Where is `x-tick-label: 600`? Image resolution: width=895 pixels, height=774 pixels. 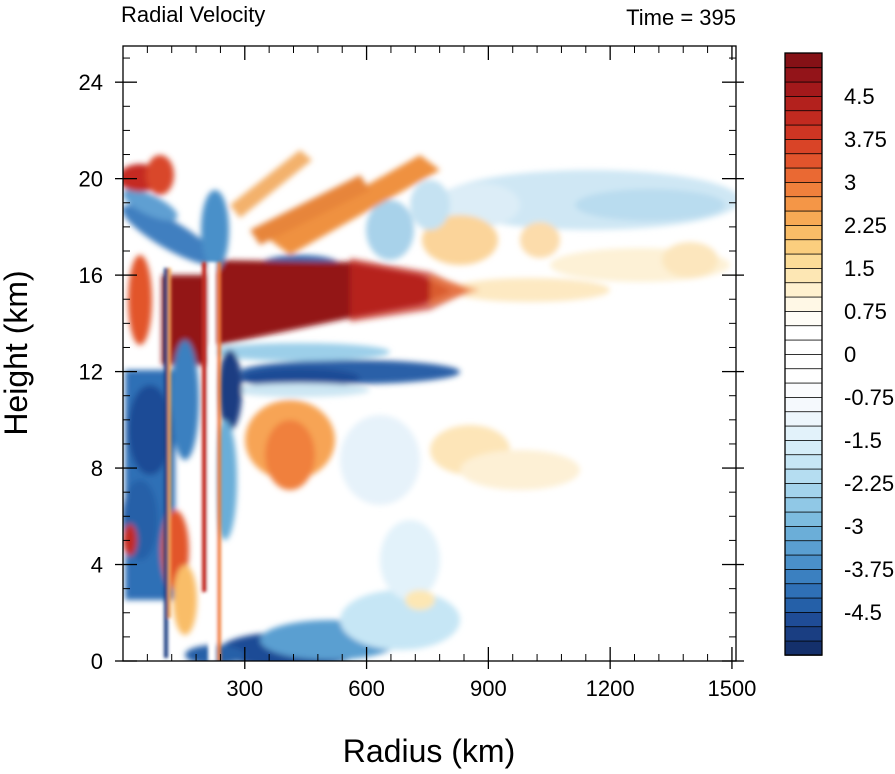
x-tick-label: 600 is located at coordinates (366, 688).